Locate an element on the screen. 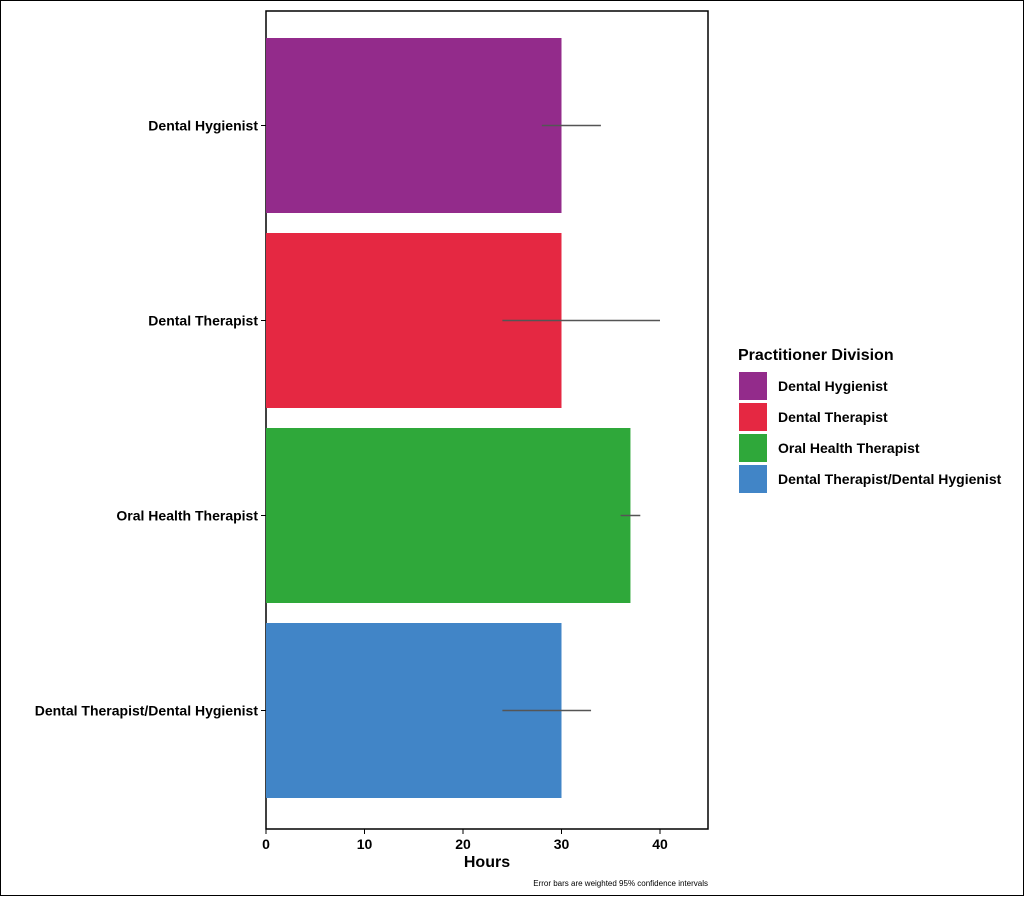  legend-label-dental-therapist: Dental Therapist is located at coordinates (833, 417).